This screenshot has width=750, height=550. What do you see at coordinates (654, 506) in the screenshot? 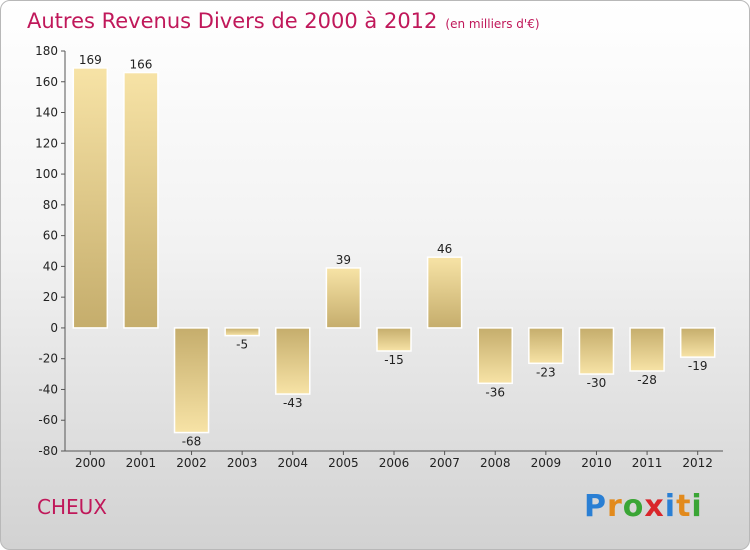
I see `logo-letter: x` at bounding box center [654, 506].